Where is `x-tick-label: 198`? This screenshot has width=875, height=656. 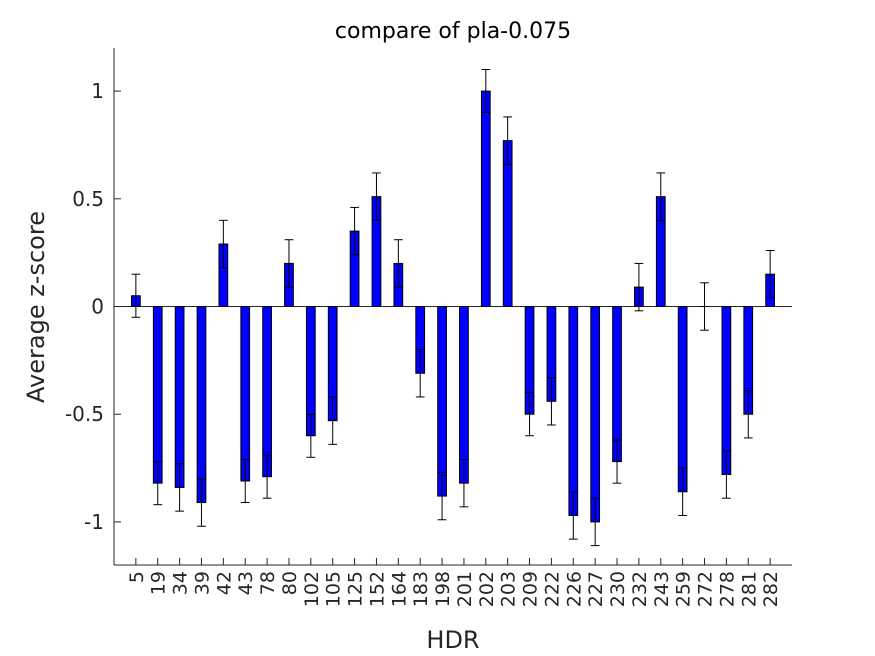 x-tick-label: 198 is located at coordinates (443, 589).